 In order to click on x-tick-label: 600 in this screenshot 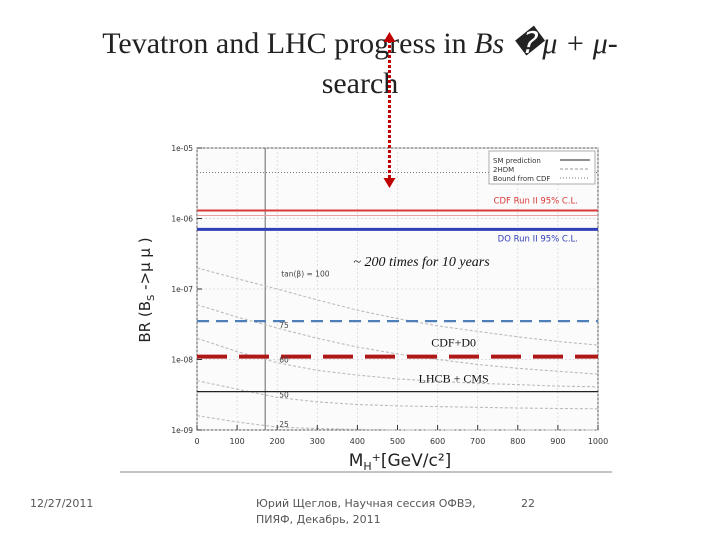, I will do `click(437, 441)`.